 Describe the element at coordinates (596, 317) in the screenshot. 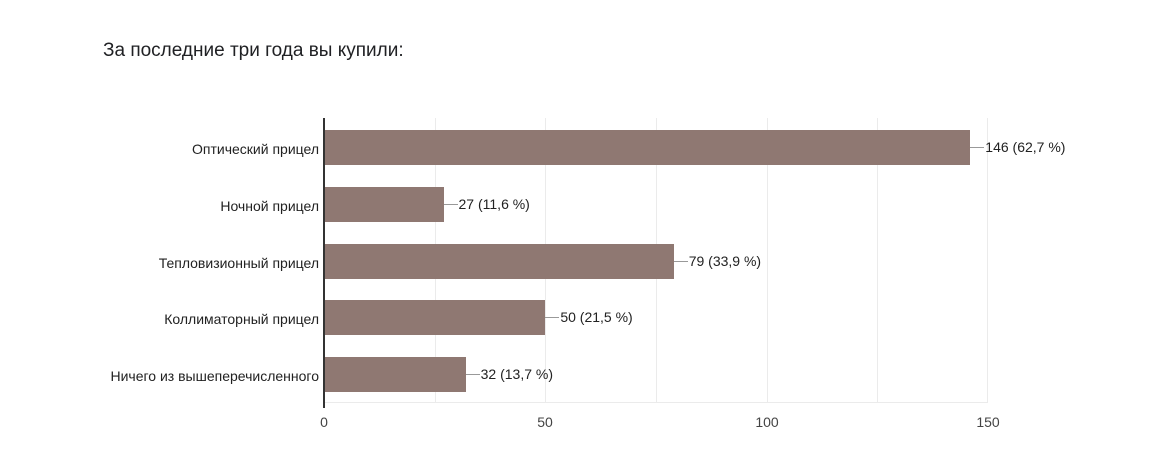

I see `value-label: 50 (21,5 %)` at that location.